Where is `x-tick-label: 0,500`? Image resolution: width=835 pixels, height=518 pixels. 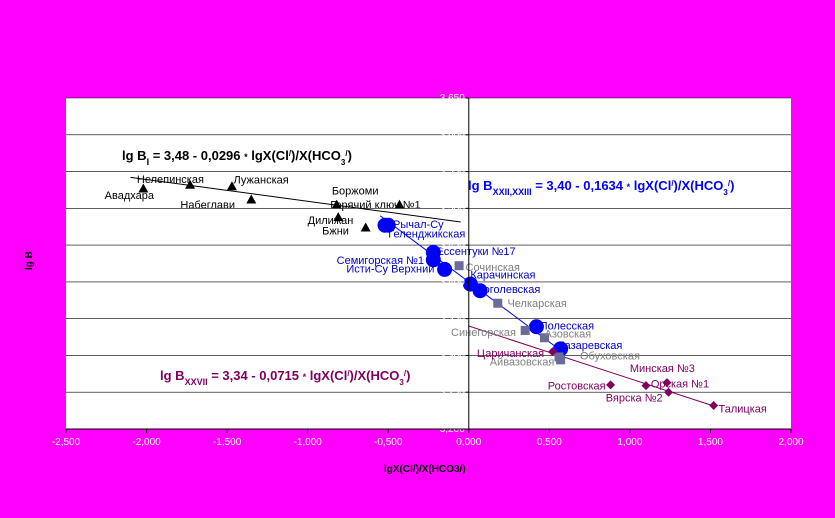 x-tick-label: 0,500 is located at coordinates (549, 442).